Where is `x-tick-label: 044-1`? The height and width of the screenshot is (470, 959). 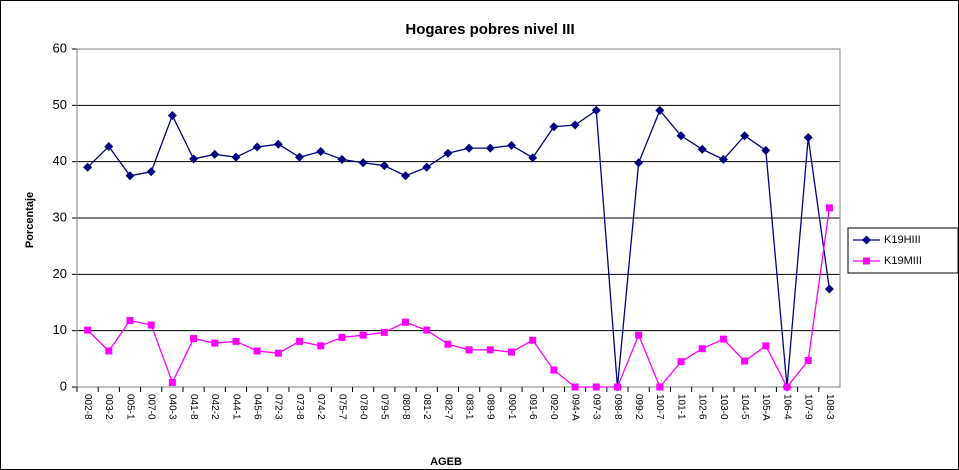 x-tick-label: 044-1 is located at coordinates (235, 407).